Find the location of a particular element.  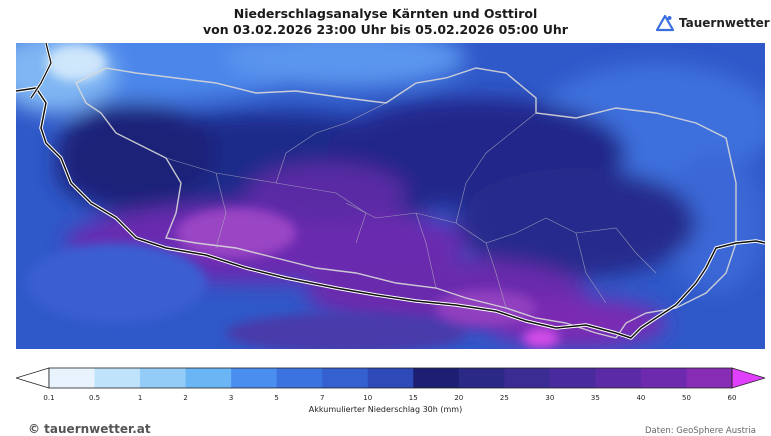

brand-logo: Tauernwetter is located at coordinates (712, 23).